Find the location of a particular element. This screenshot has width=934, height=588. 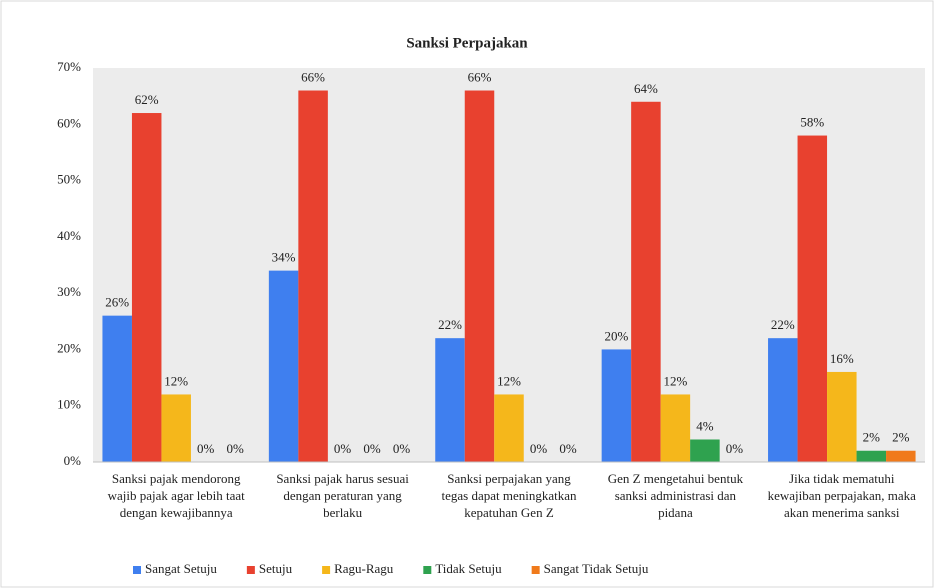

legend-label: Sangat Setuju is located at coordinates (181, 568).